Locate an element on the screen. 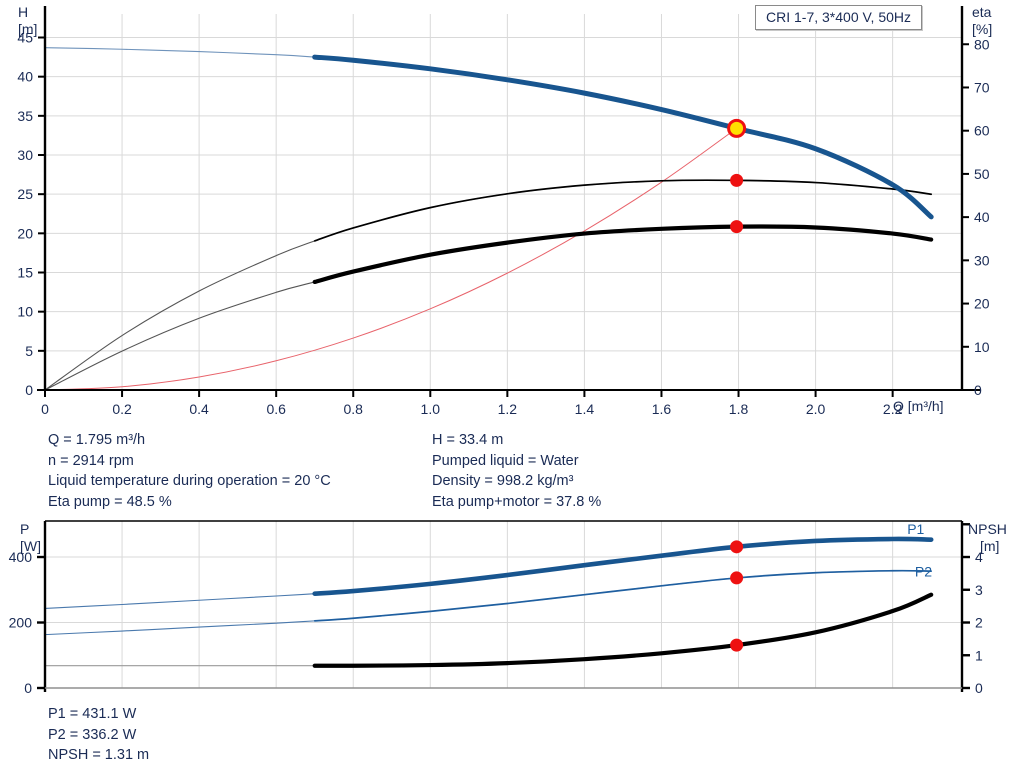 This screenshot has width=1024, height=781. main-y-right-tick-label: 60 is located at coordinates (982, 131).